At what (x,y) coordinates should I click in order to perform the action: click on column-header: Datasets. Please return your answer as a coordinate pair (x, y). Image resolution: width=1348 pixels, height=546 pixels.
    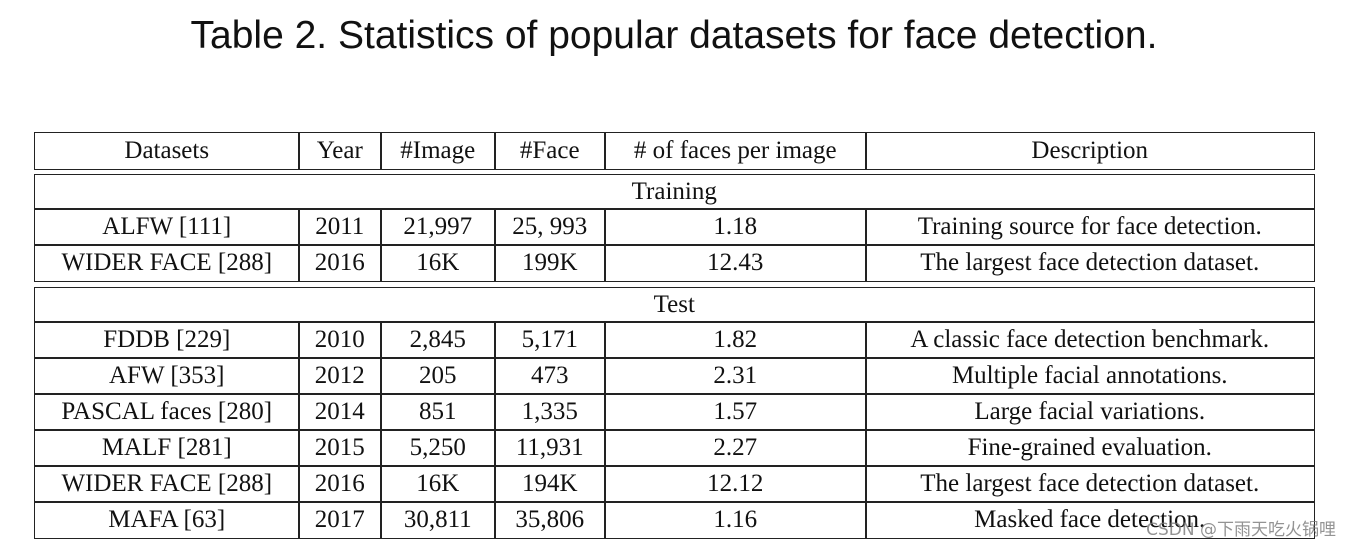
    Looking at the image, I should click on (167, 151).